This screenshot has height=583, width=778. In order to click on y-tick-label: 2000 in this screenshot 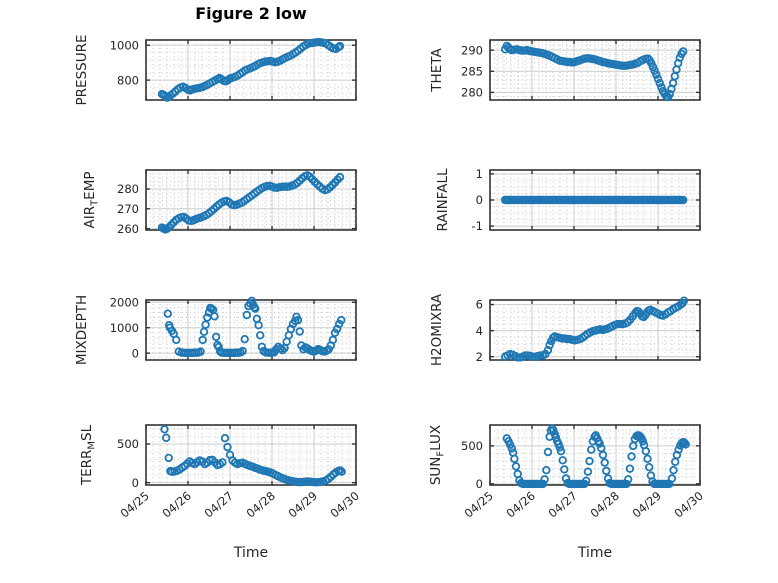, I will do `click(124, 302)`.